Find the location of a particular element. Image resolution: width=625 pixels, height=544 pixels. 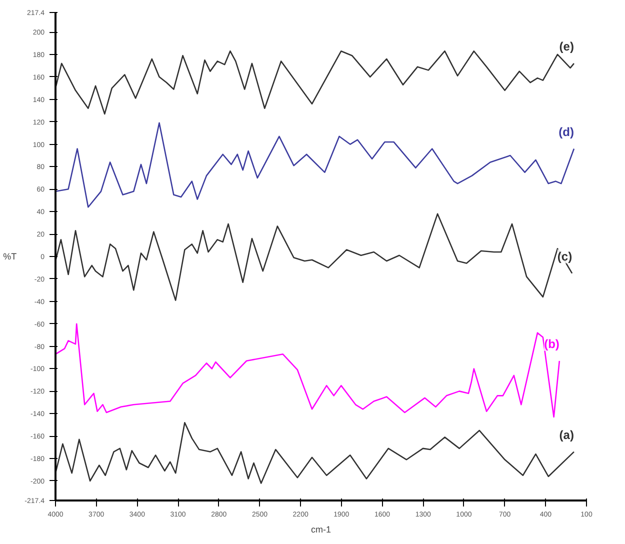

series-label: (d) is located at coordinates (566, 131).